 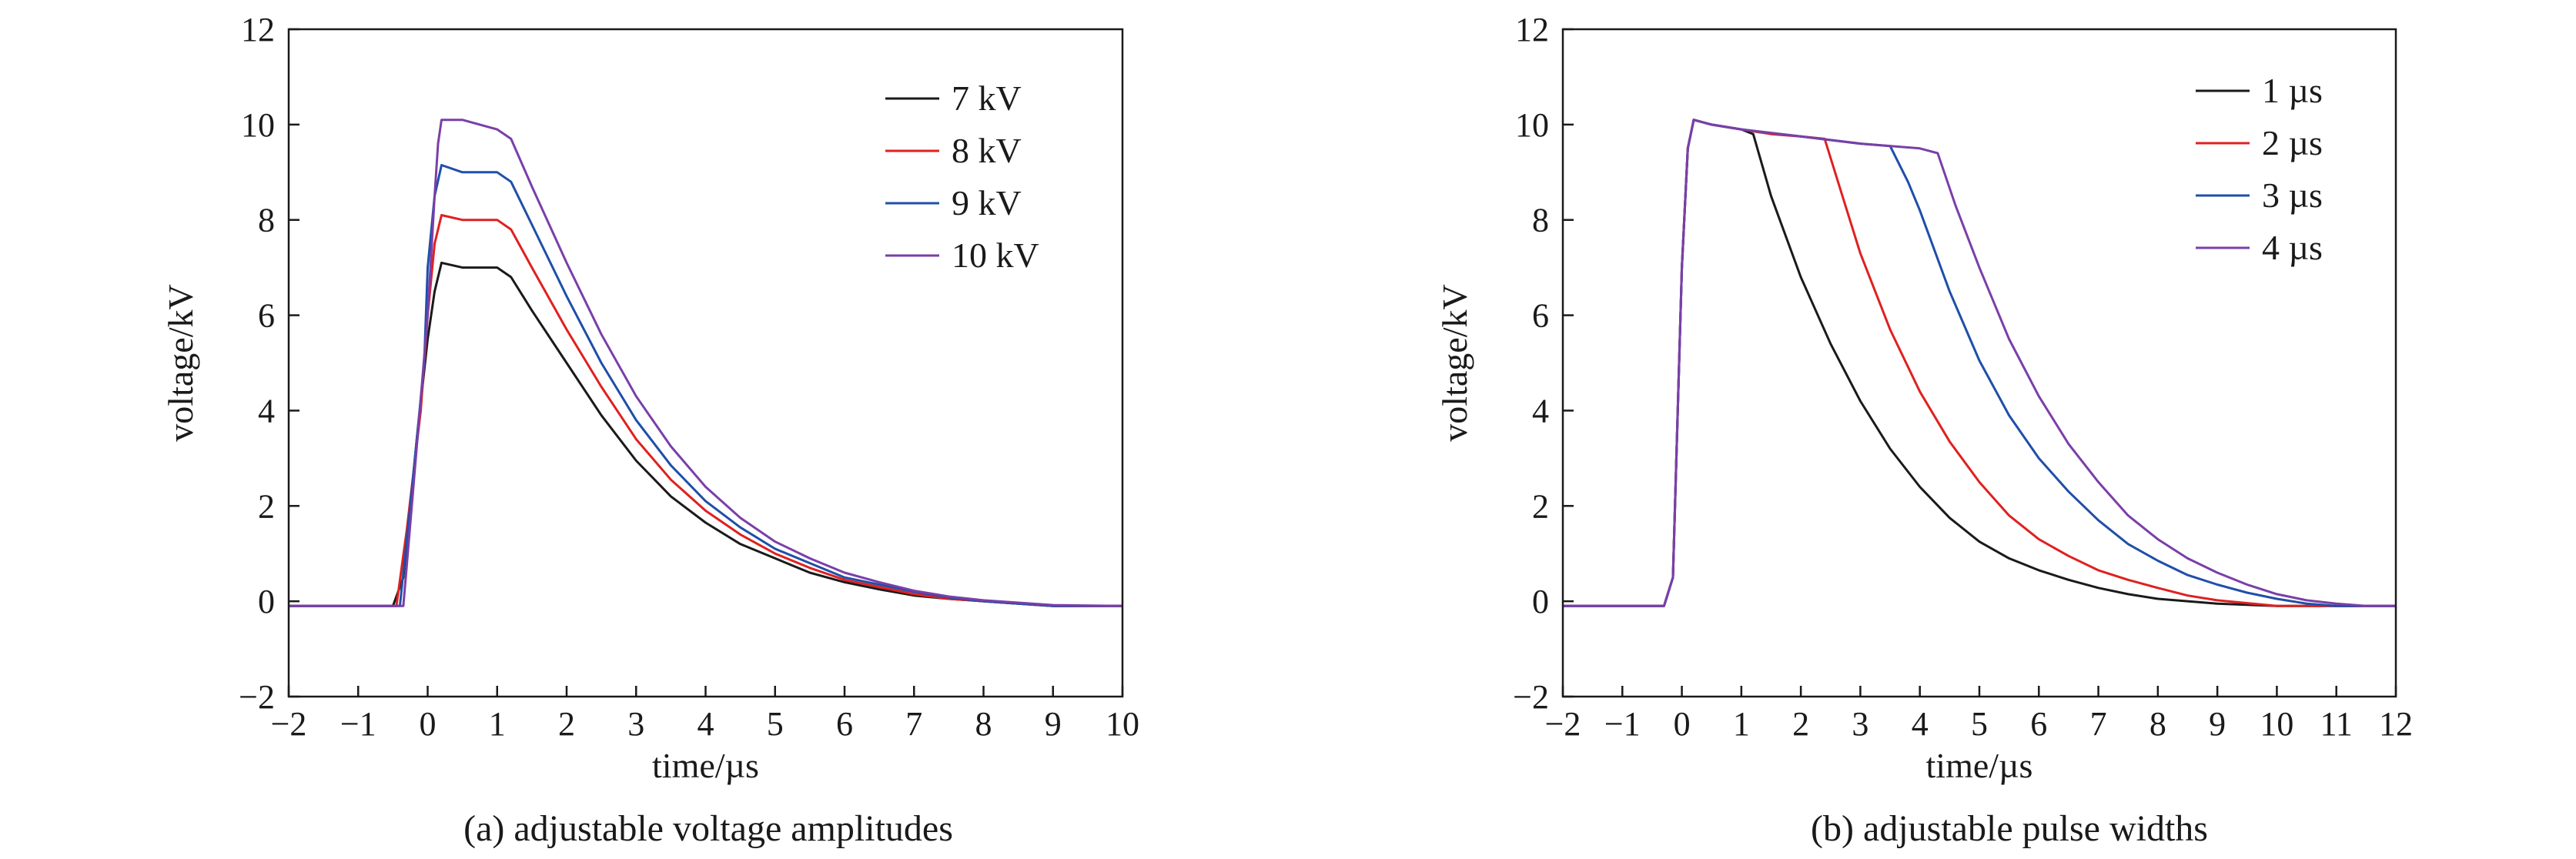 I want to click on legend-label: 4 µs, so click(x=2293, y=248).